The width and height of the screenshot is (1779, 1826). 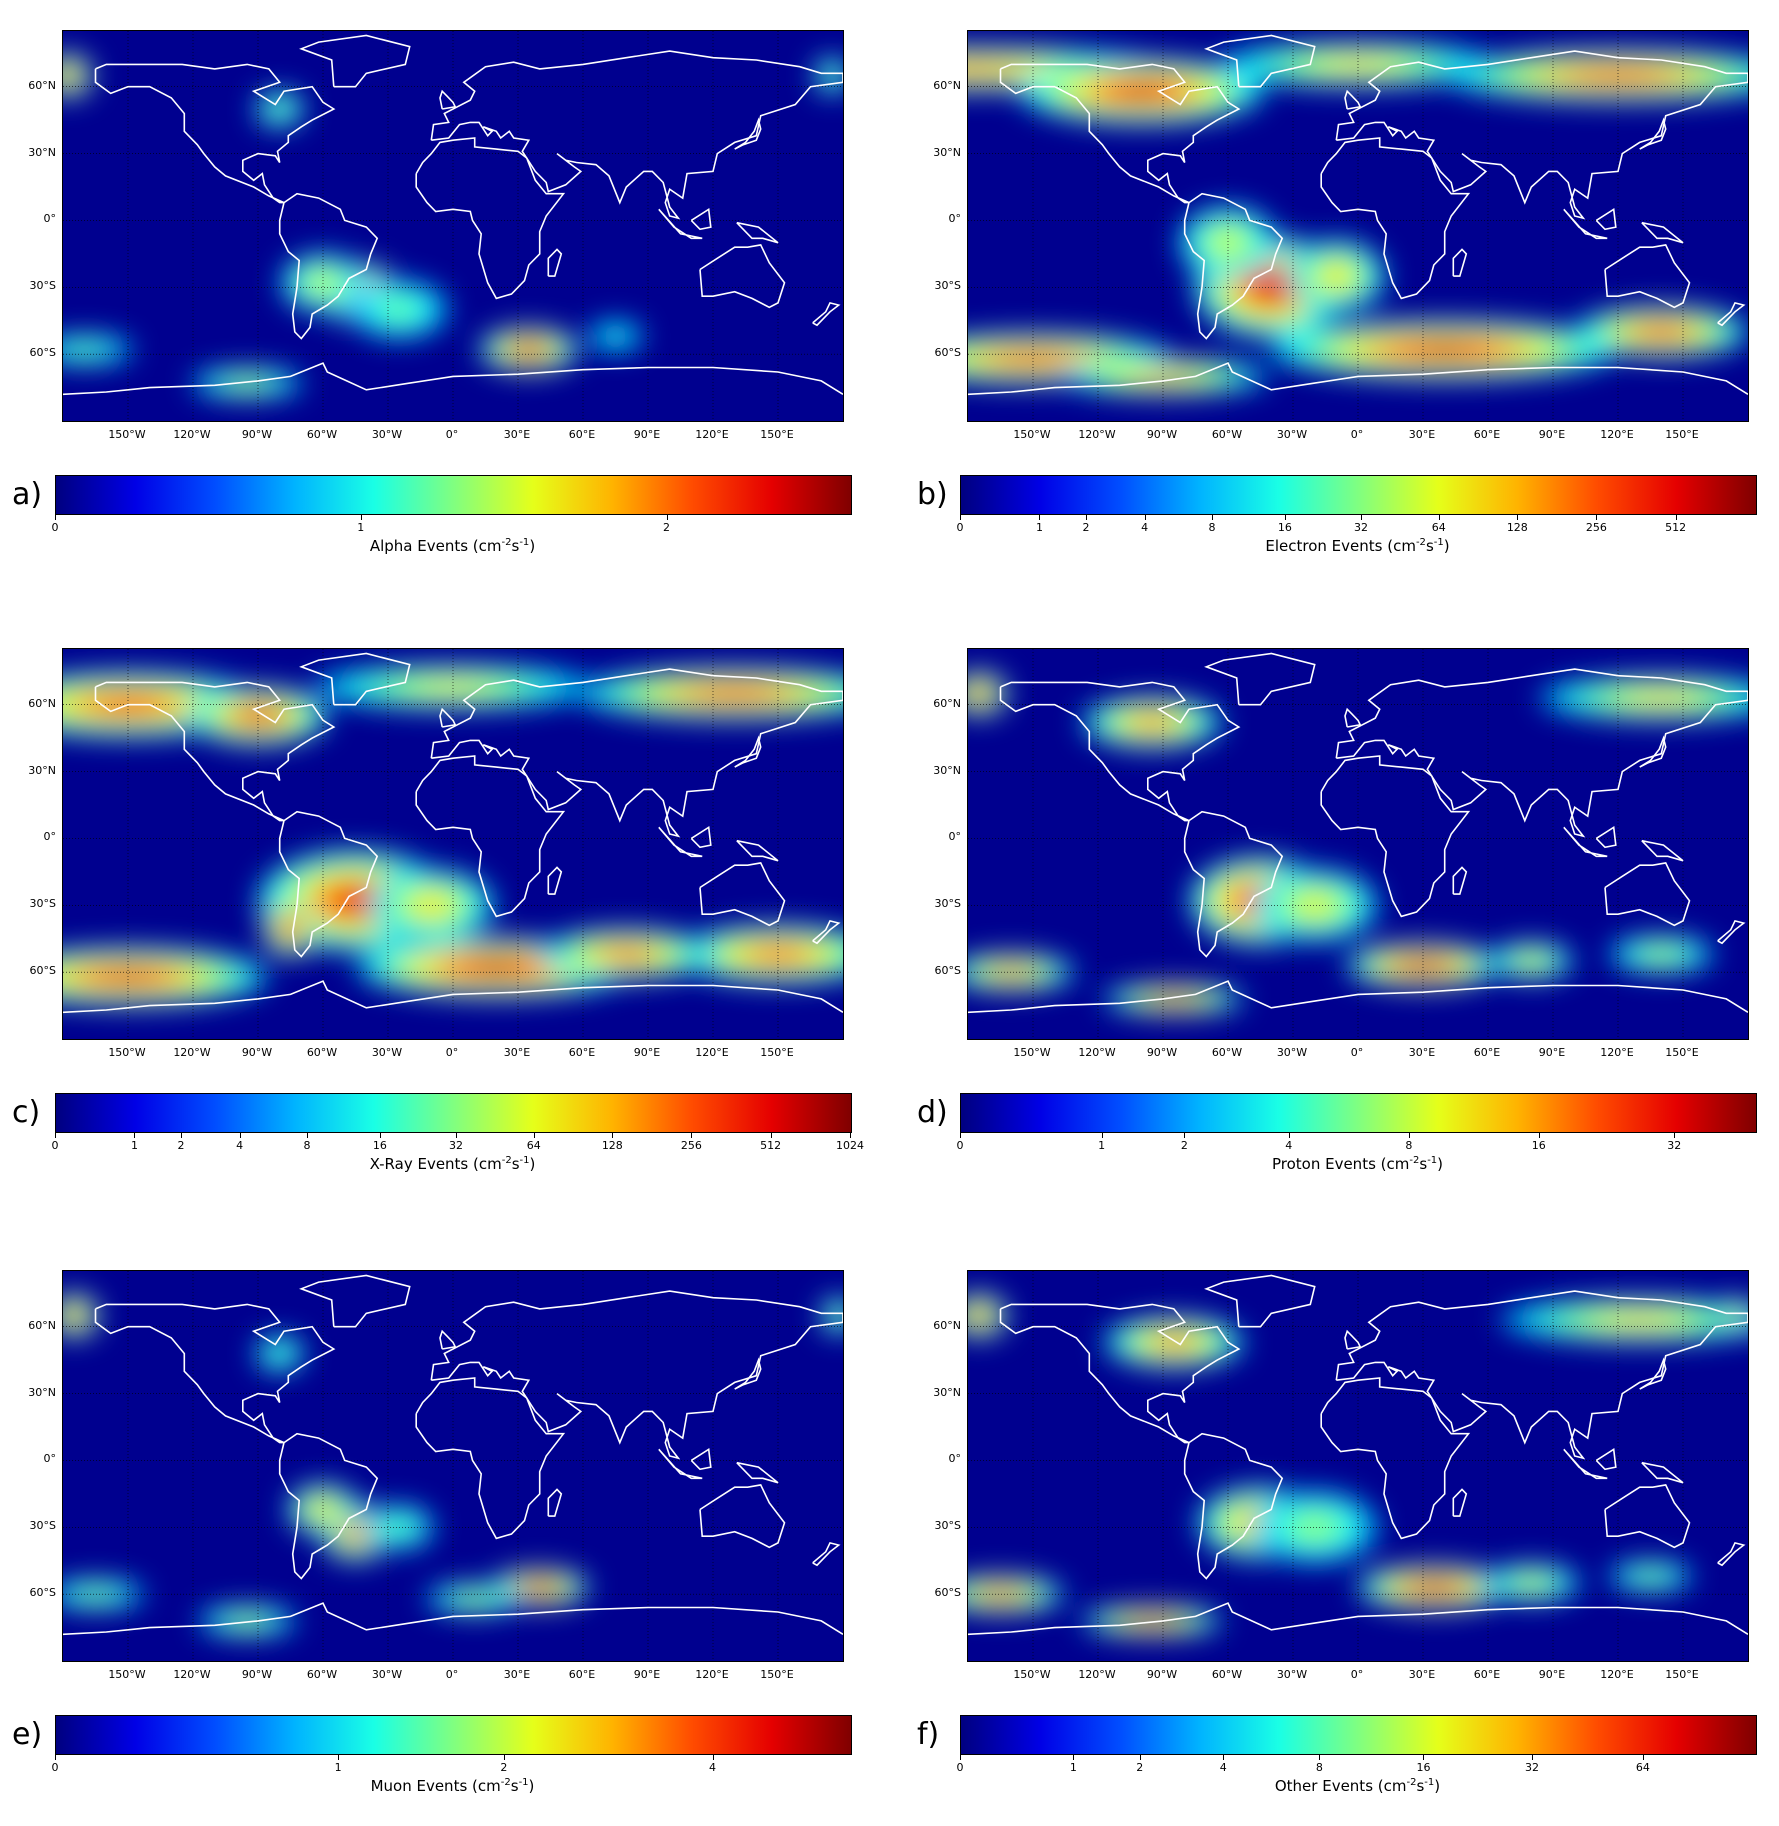 I want to click on colorbar-tick-label: 32, so click(x=1674, y=1145).